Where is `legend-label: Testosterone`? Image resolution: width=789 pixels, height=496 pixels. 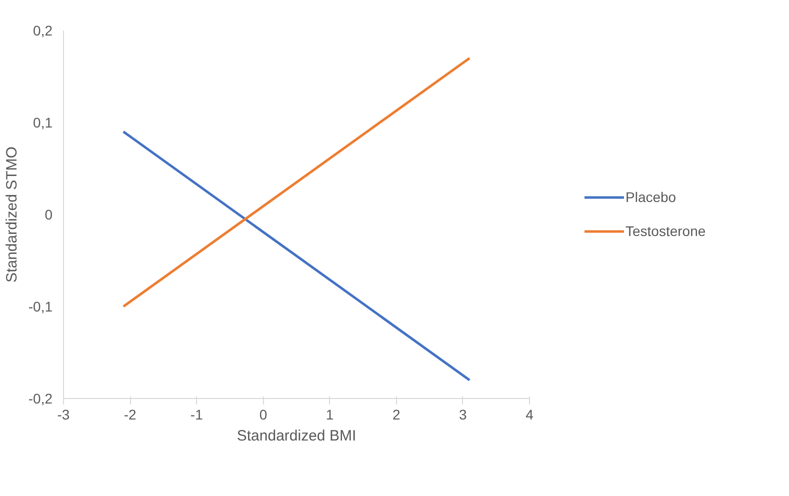
legend-label: Testosterone is located at coordinates (666, 231).